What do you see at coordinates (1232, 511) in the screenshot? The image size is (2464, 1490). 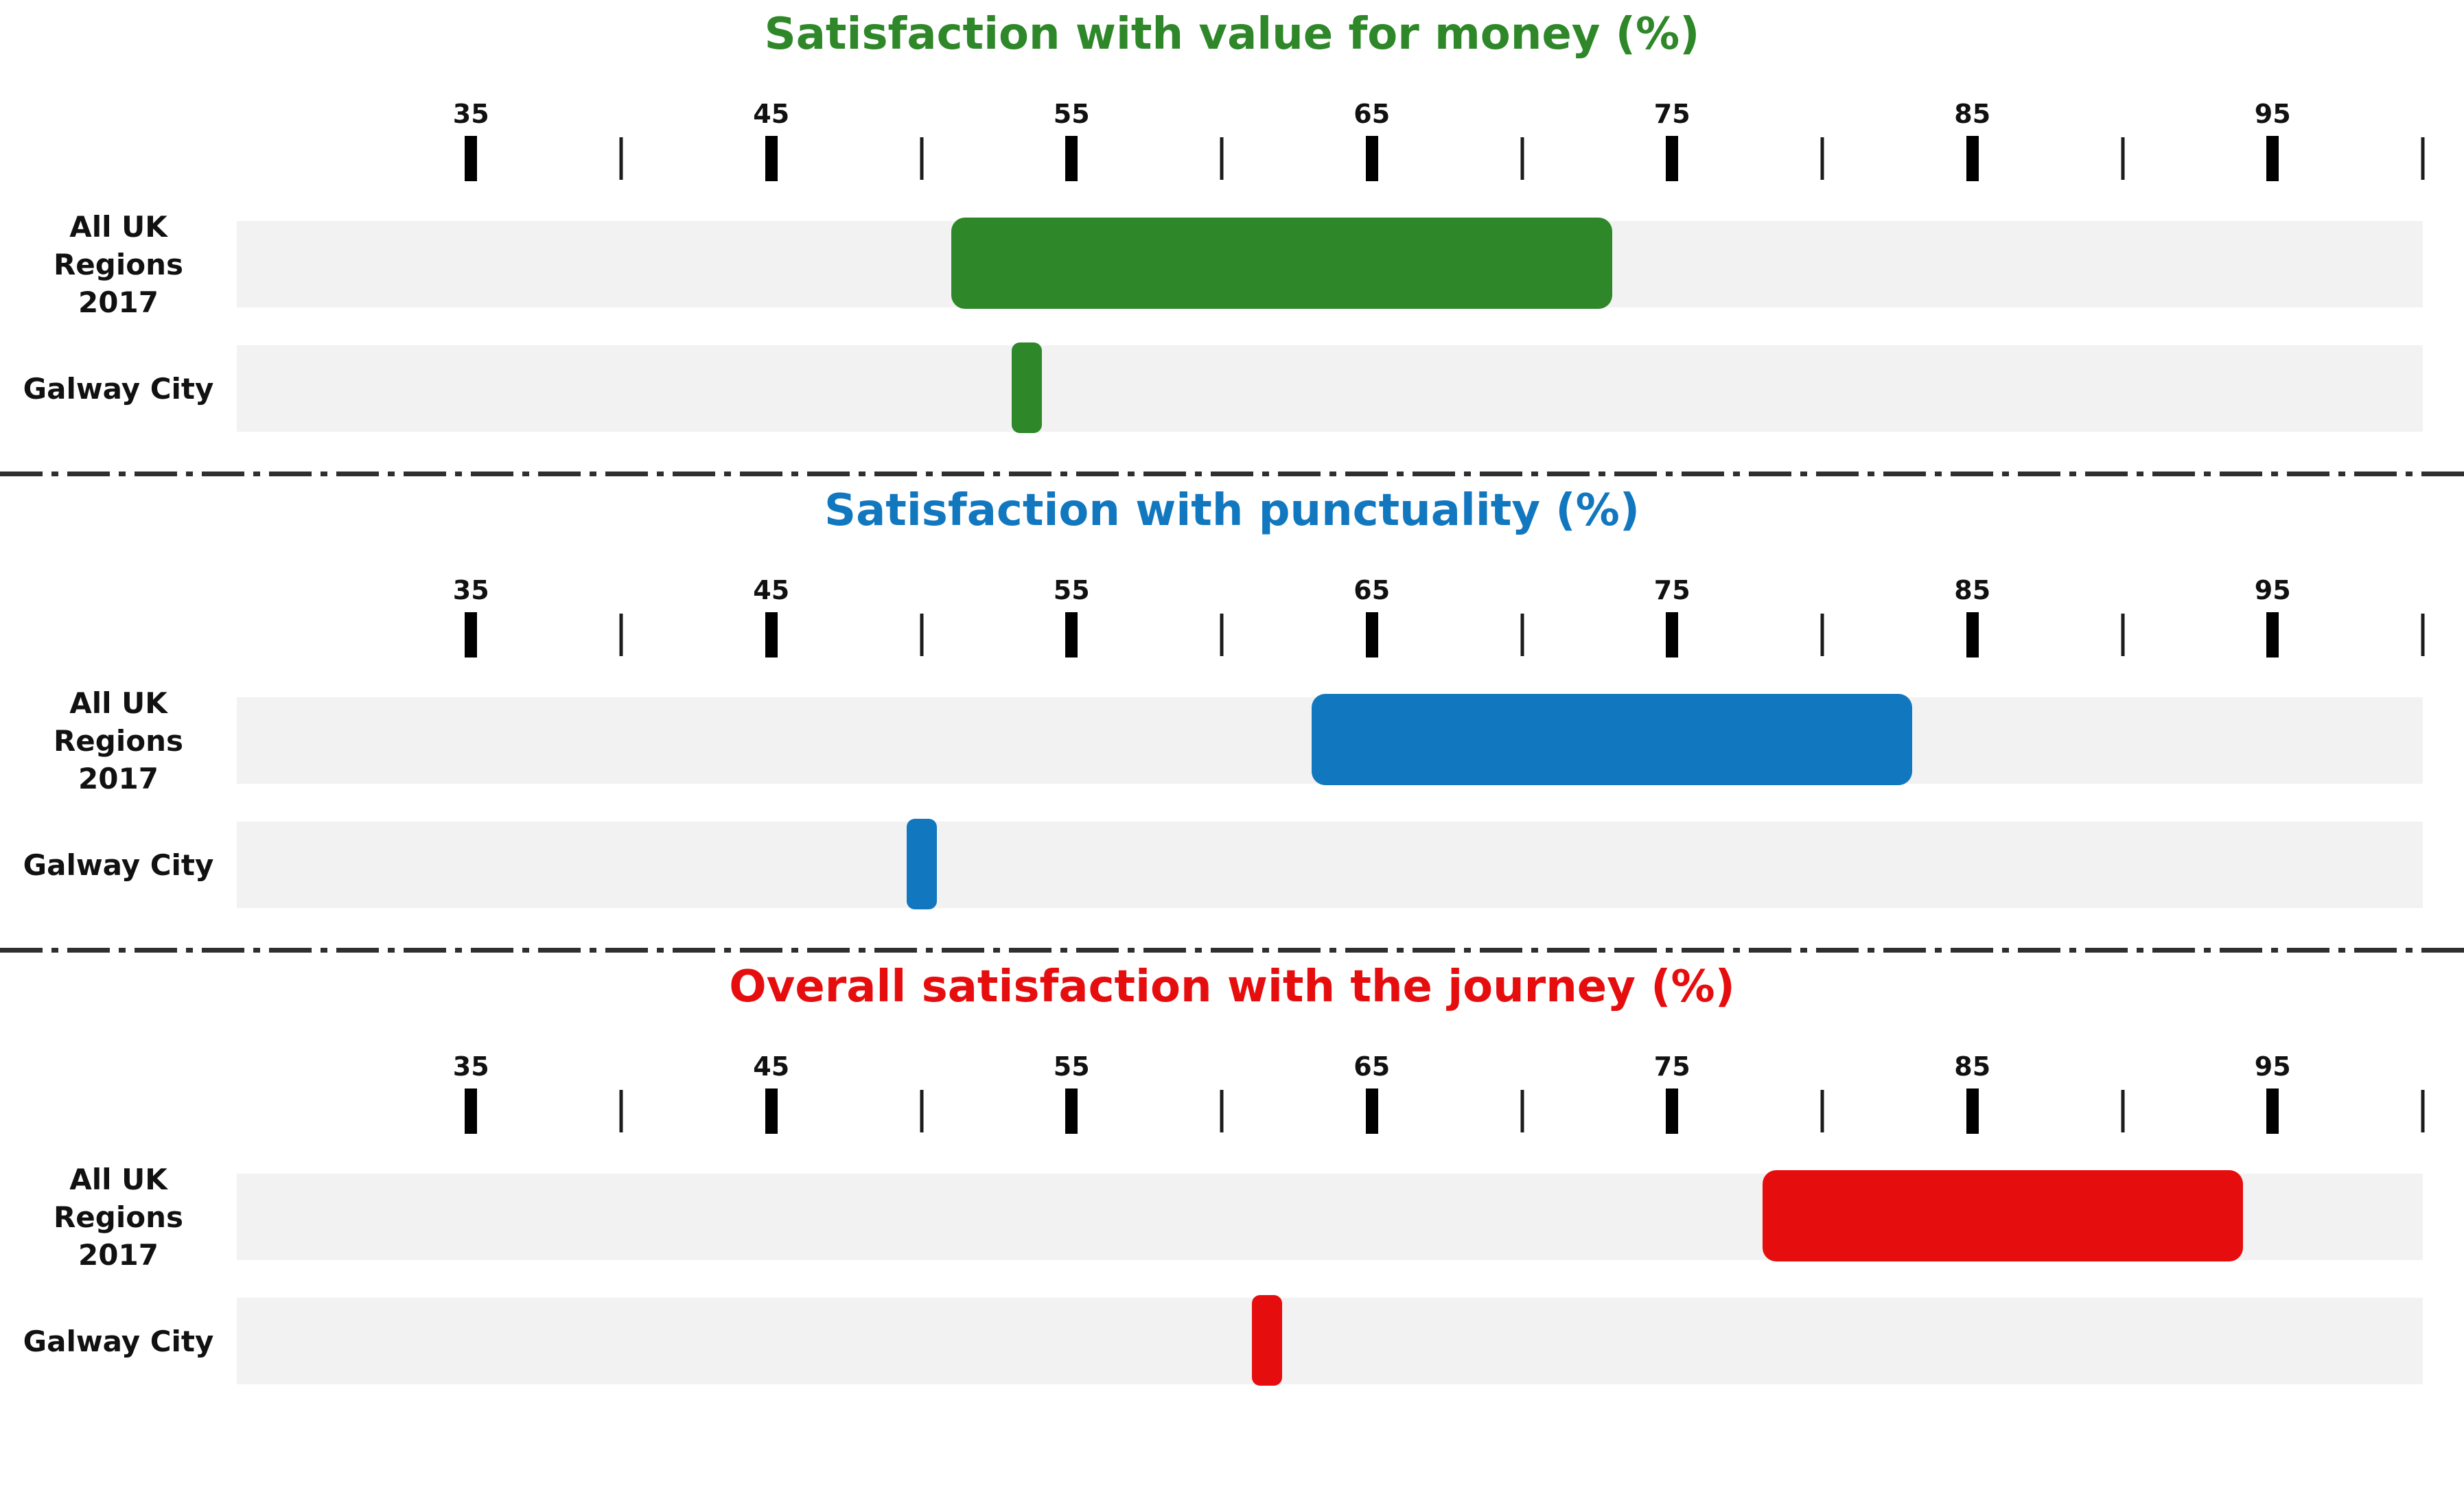 I see `panel-title: Satisfaction with punctuality (%)` at bounding box center [1232, 511].